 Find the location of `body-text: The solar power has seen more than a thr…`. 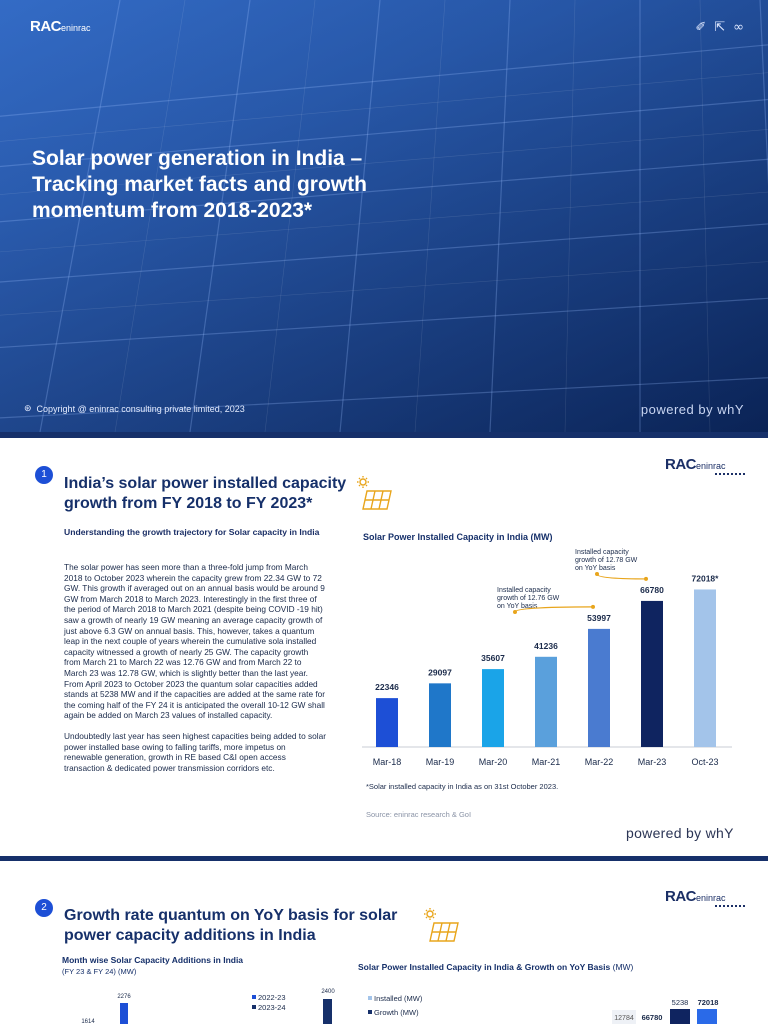

body-text: The solar power has seen more than a thr… is located at coordinates (195, 672).